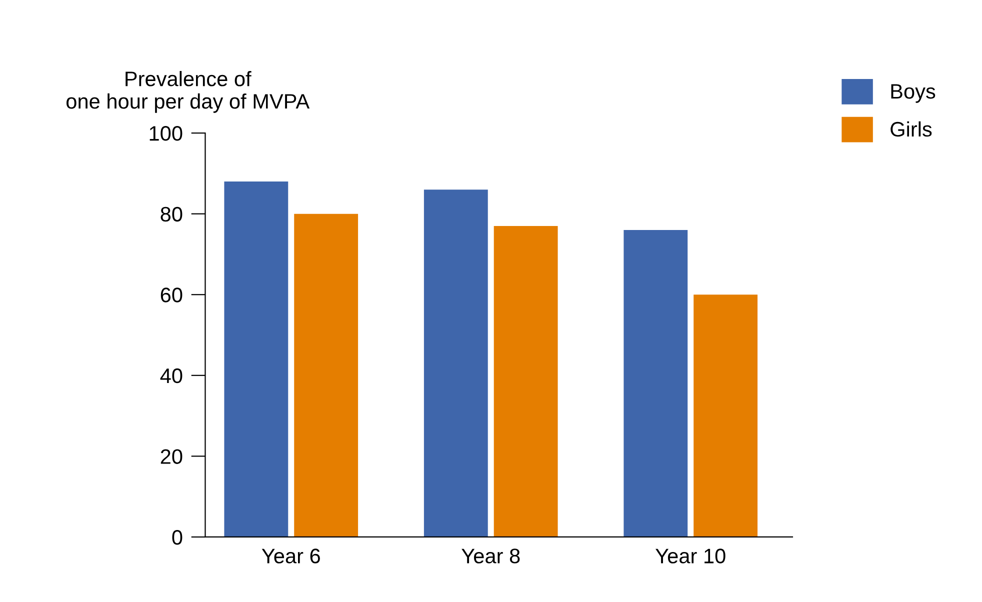  What do you see at coordinates (171, 456) in the screenshot?
I see `y-tick-label: 20` at bounding box center [171, 456].